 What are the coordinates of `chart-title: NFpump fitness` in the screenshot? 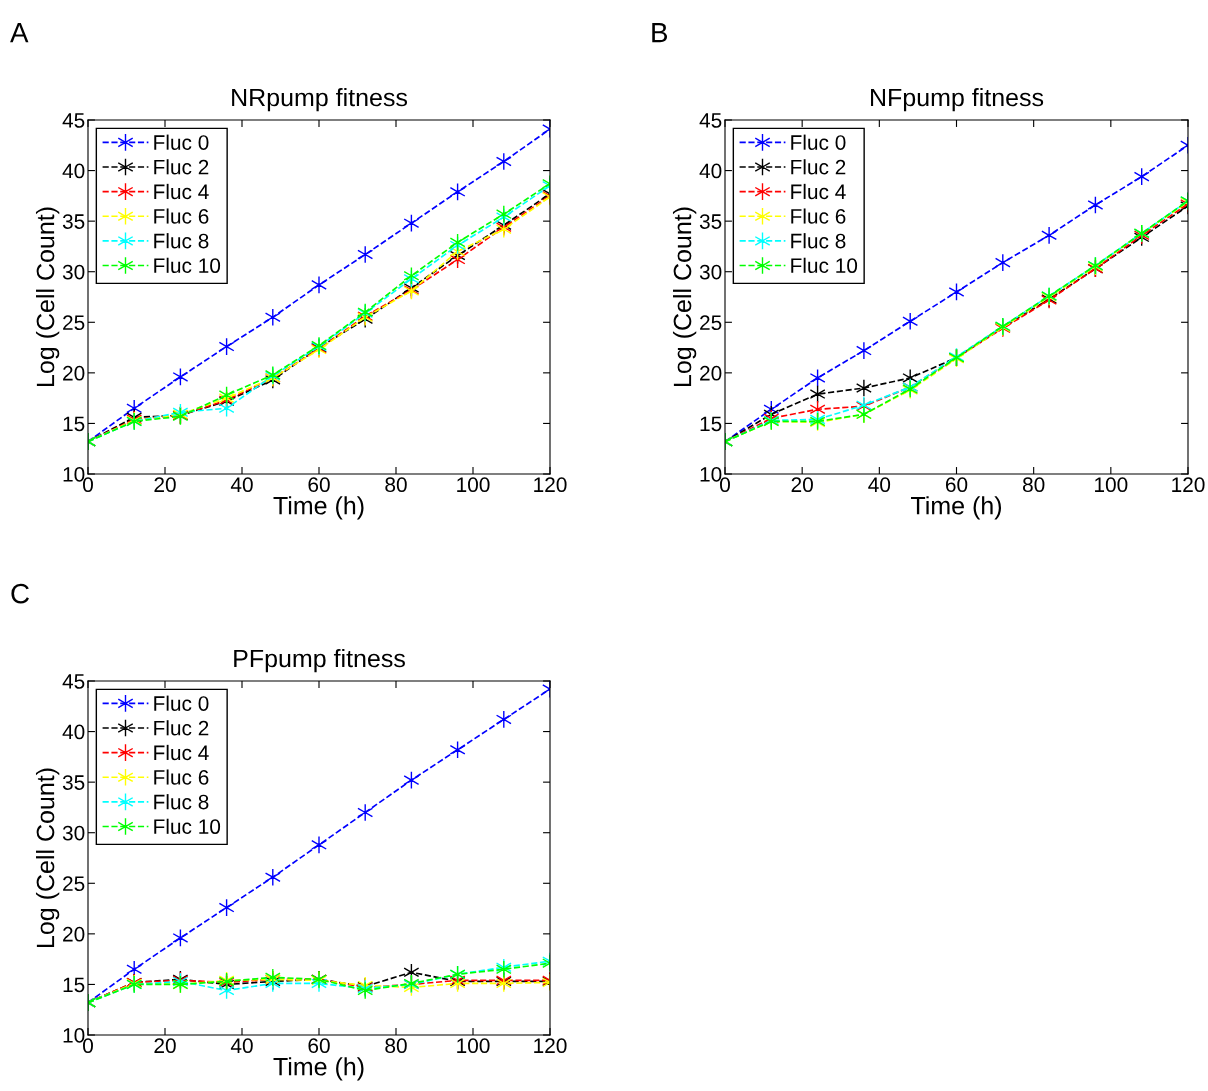 It's located at (957, 99).